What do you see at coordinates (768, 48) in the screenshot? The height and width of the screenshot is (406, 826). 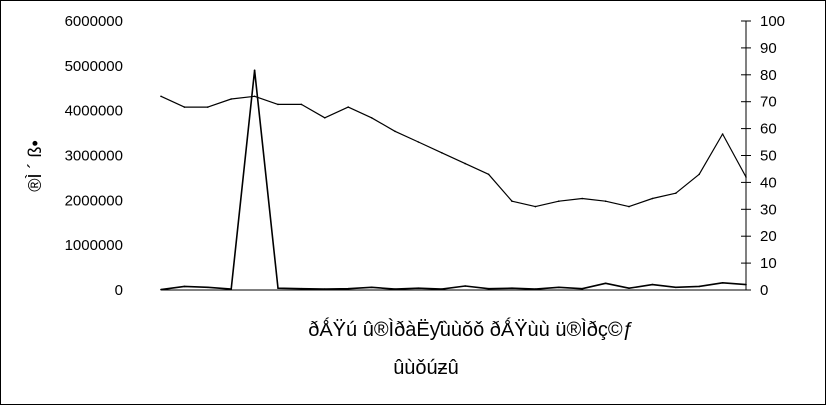 I see `right-y-tick-label: 90` at bounding box center [768, 48].